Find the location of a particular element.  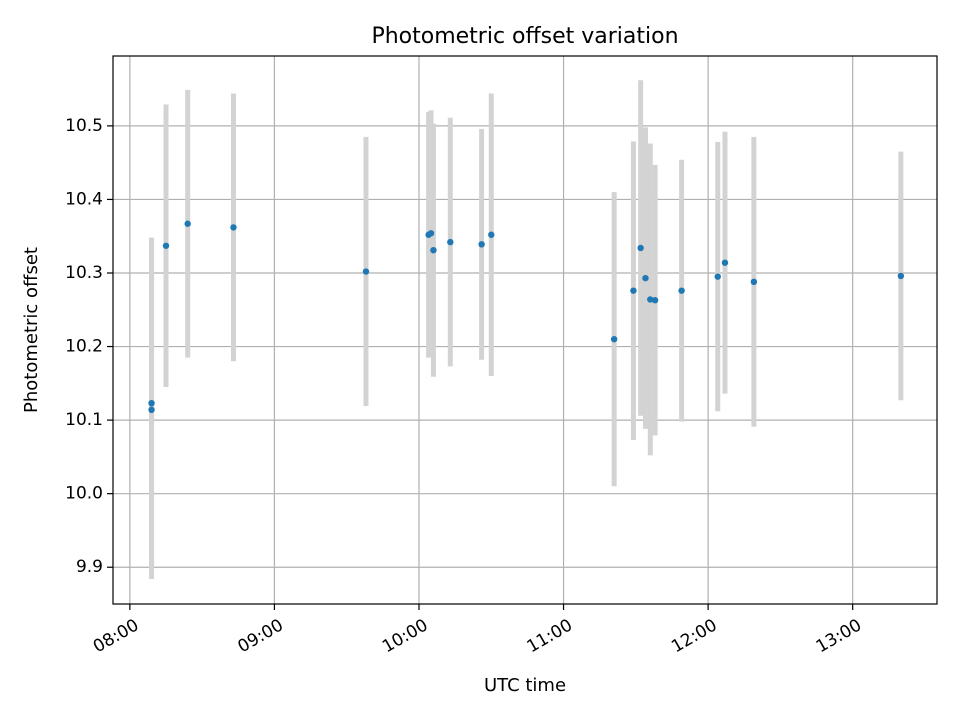

x-axis-label: UTC time is located at coordinates (525, 685).